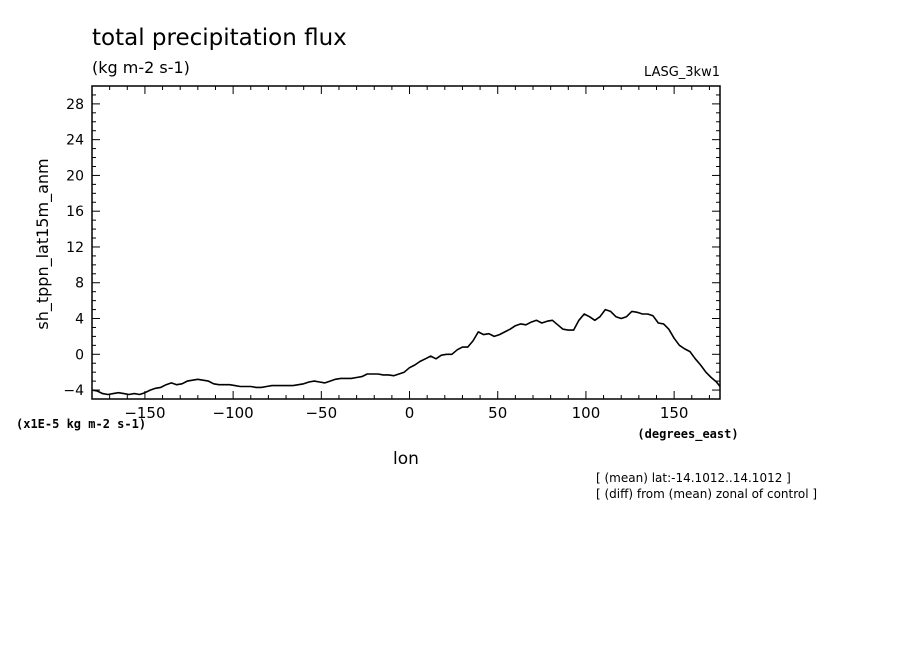 This screenshot has height=654, width=904. I want to click on chart-title: total precipitation flux, so click(219, 38).